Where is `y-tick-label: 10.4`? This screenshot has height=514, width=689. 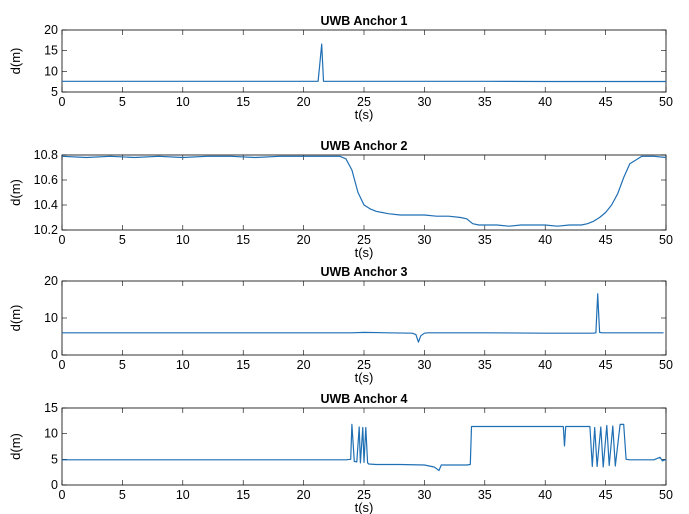 y-tick-label: 10.4 is located at coordinates (46, 205).